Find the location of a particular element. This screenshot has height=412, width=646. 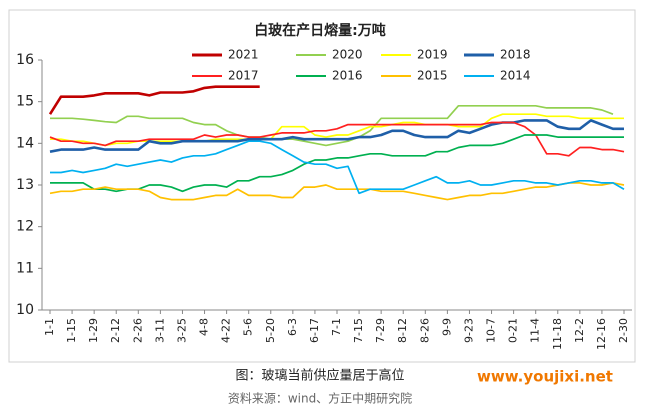

x-tick-label: 1-1 is located at coordinates (49, 327).